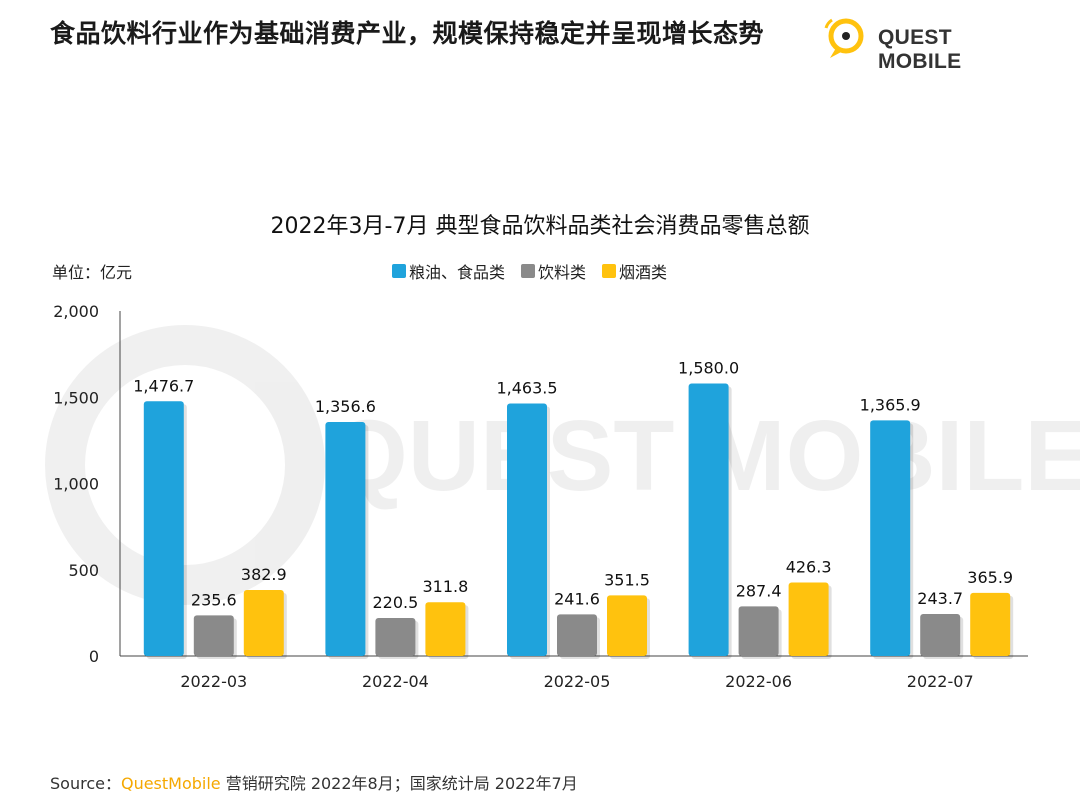  Describe the element at coordinates (83, 570) in the screenshot. I see `y-tick-label: 500` at that location.